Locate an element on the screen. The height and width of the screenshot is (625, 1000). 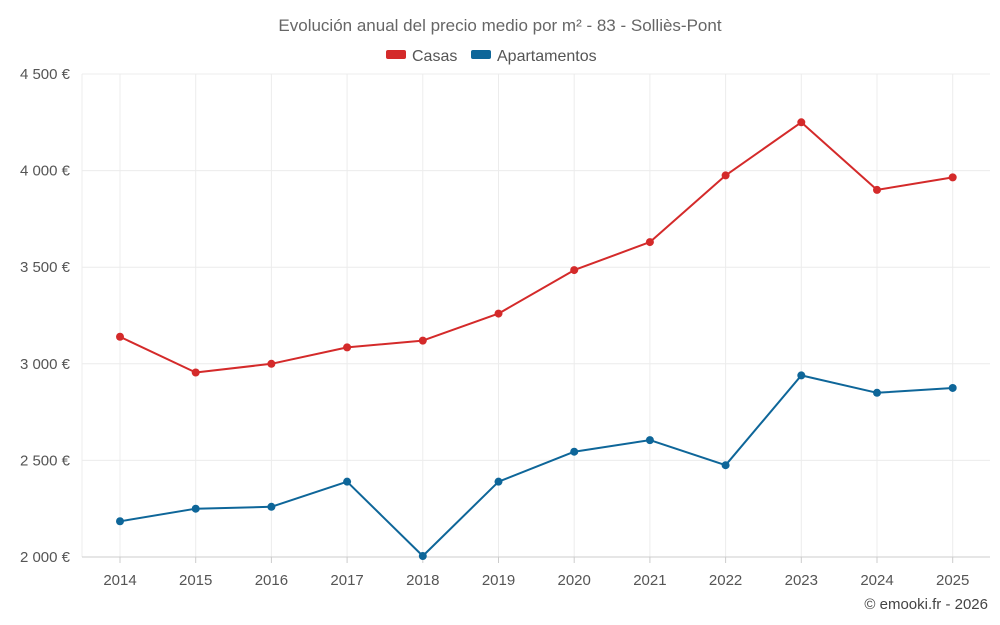
y-tick-label: 2 500 € is located at coordinates (45, 460).